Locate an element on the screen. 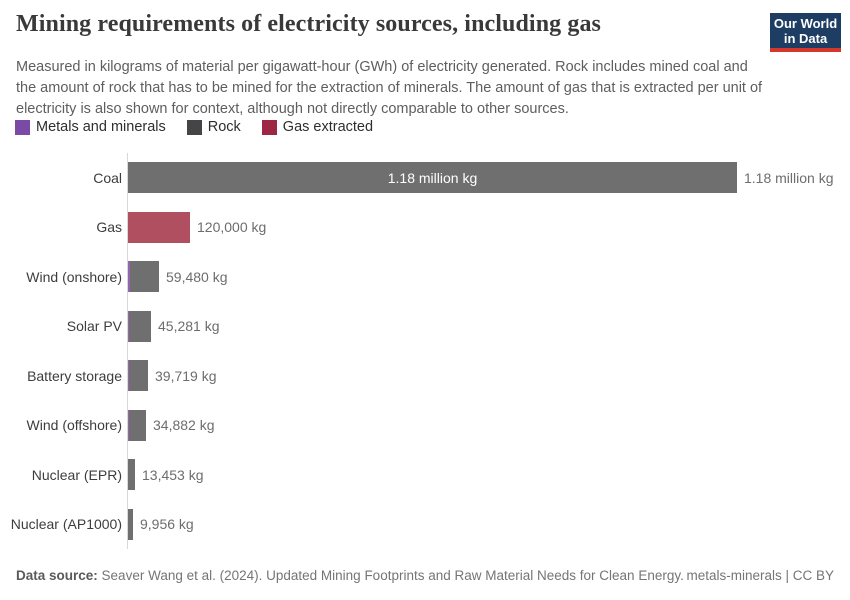  license-note: metals-minerals | CC BY is located at coordinates (760, 575).